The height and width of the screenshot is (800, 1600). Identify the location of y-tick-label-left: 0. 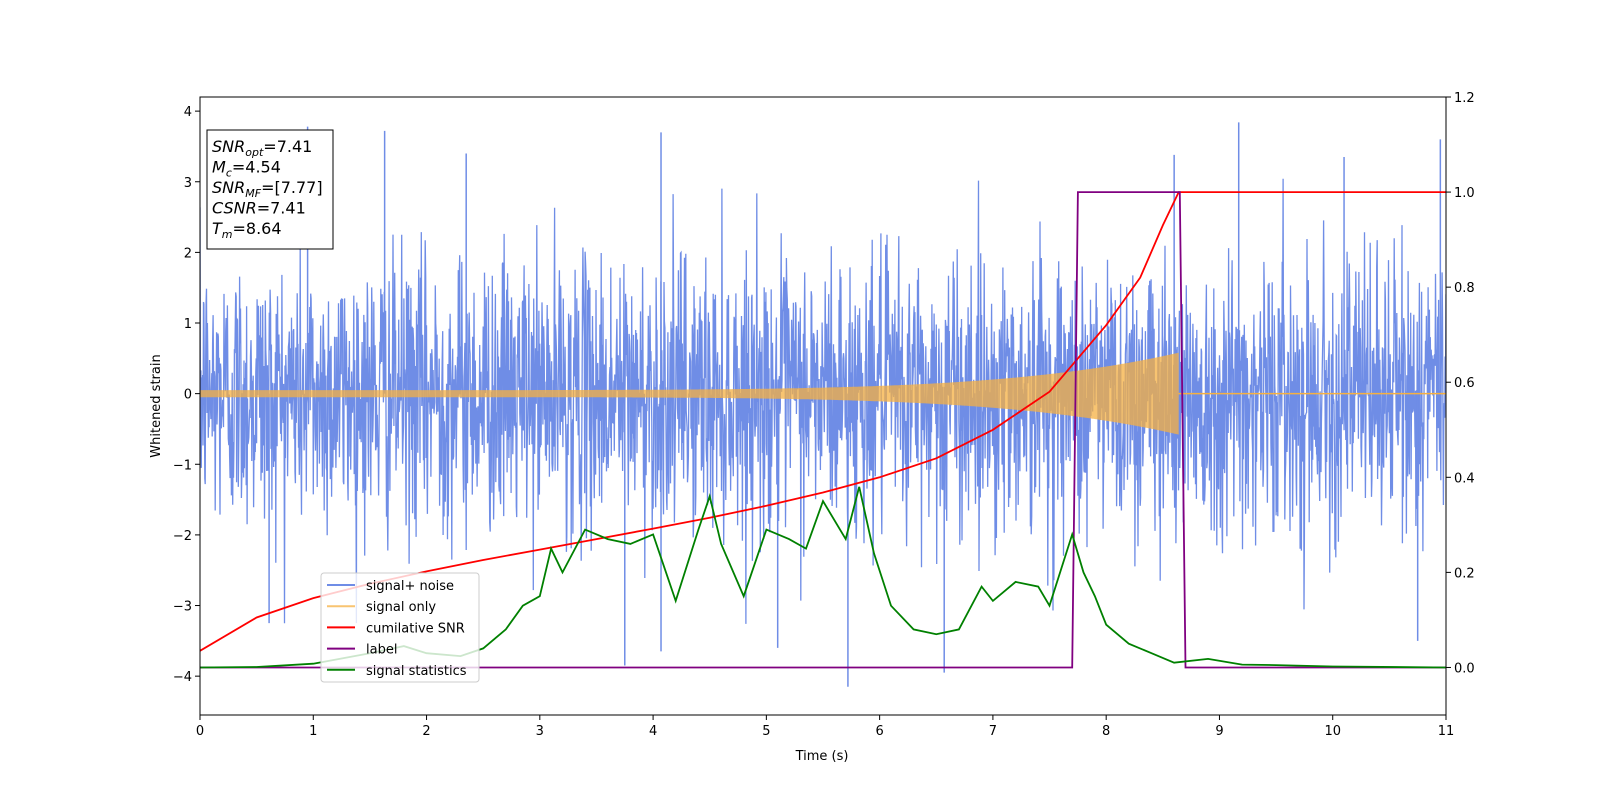
(188, 395).